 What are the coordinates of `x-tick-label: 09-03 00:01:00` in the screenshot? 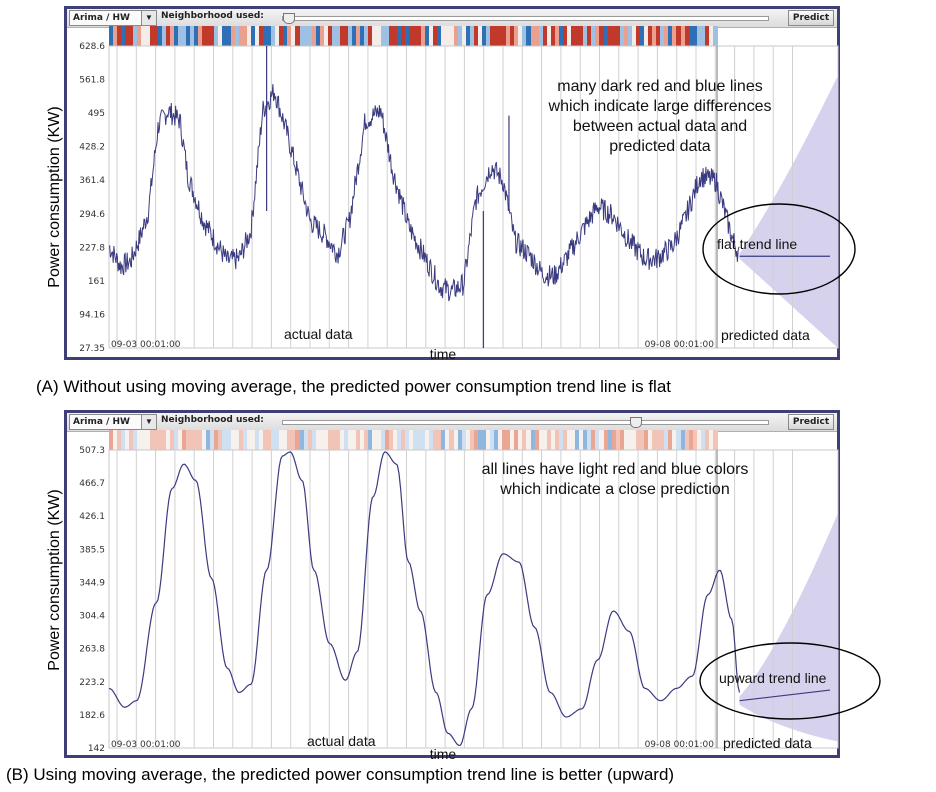 It's located at (146, 345).